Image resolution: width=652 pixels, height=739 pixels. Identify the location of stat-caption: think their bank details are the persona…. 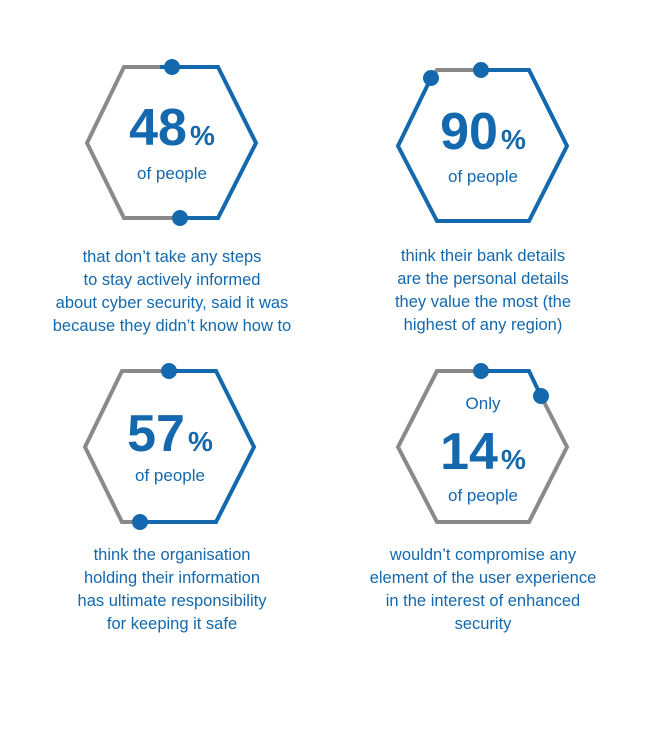
(483, 291).